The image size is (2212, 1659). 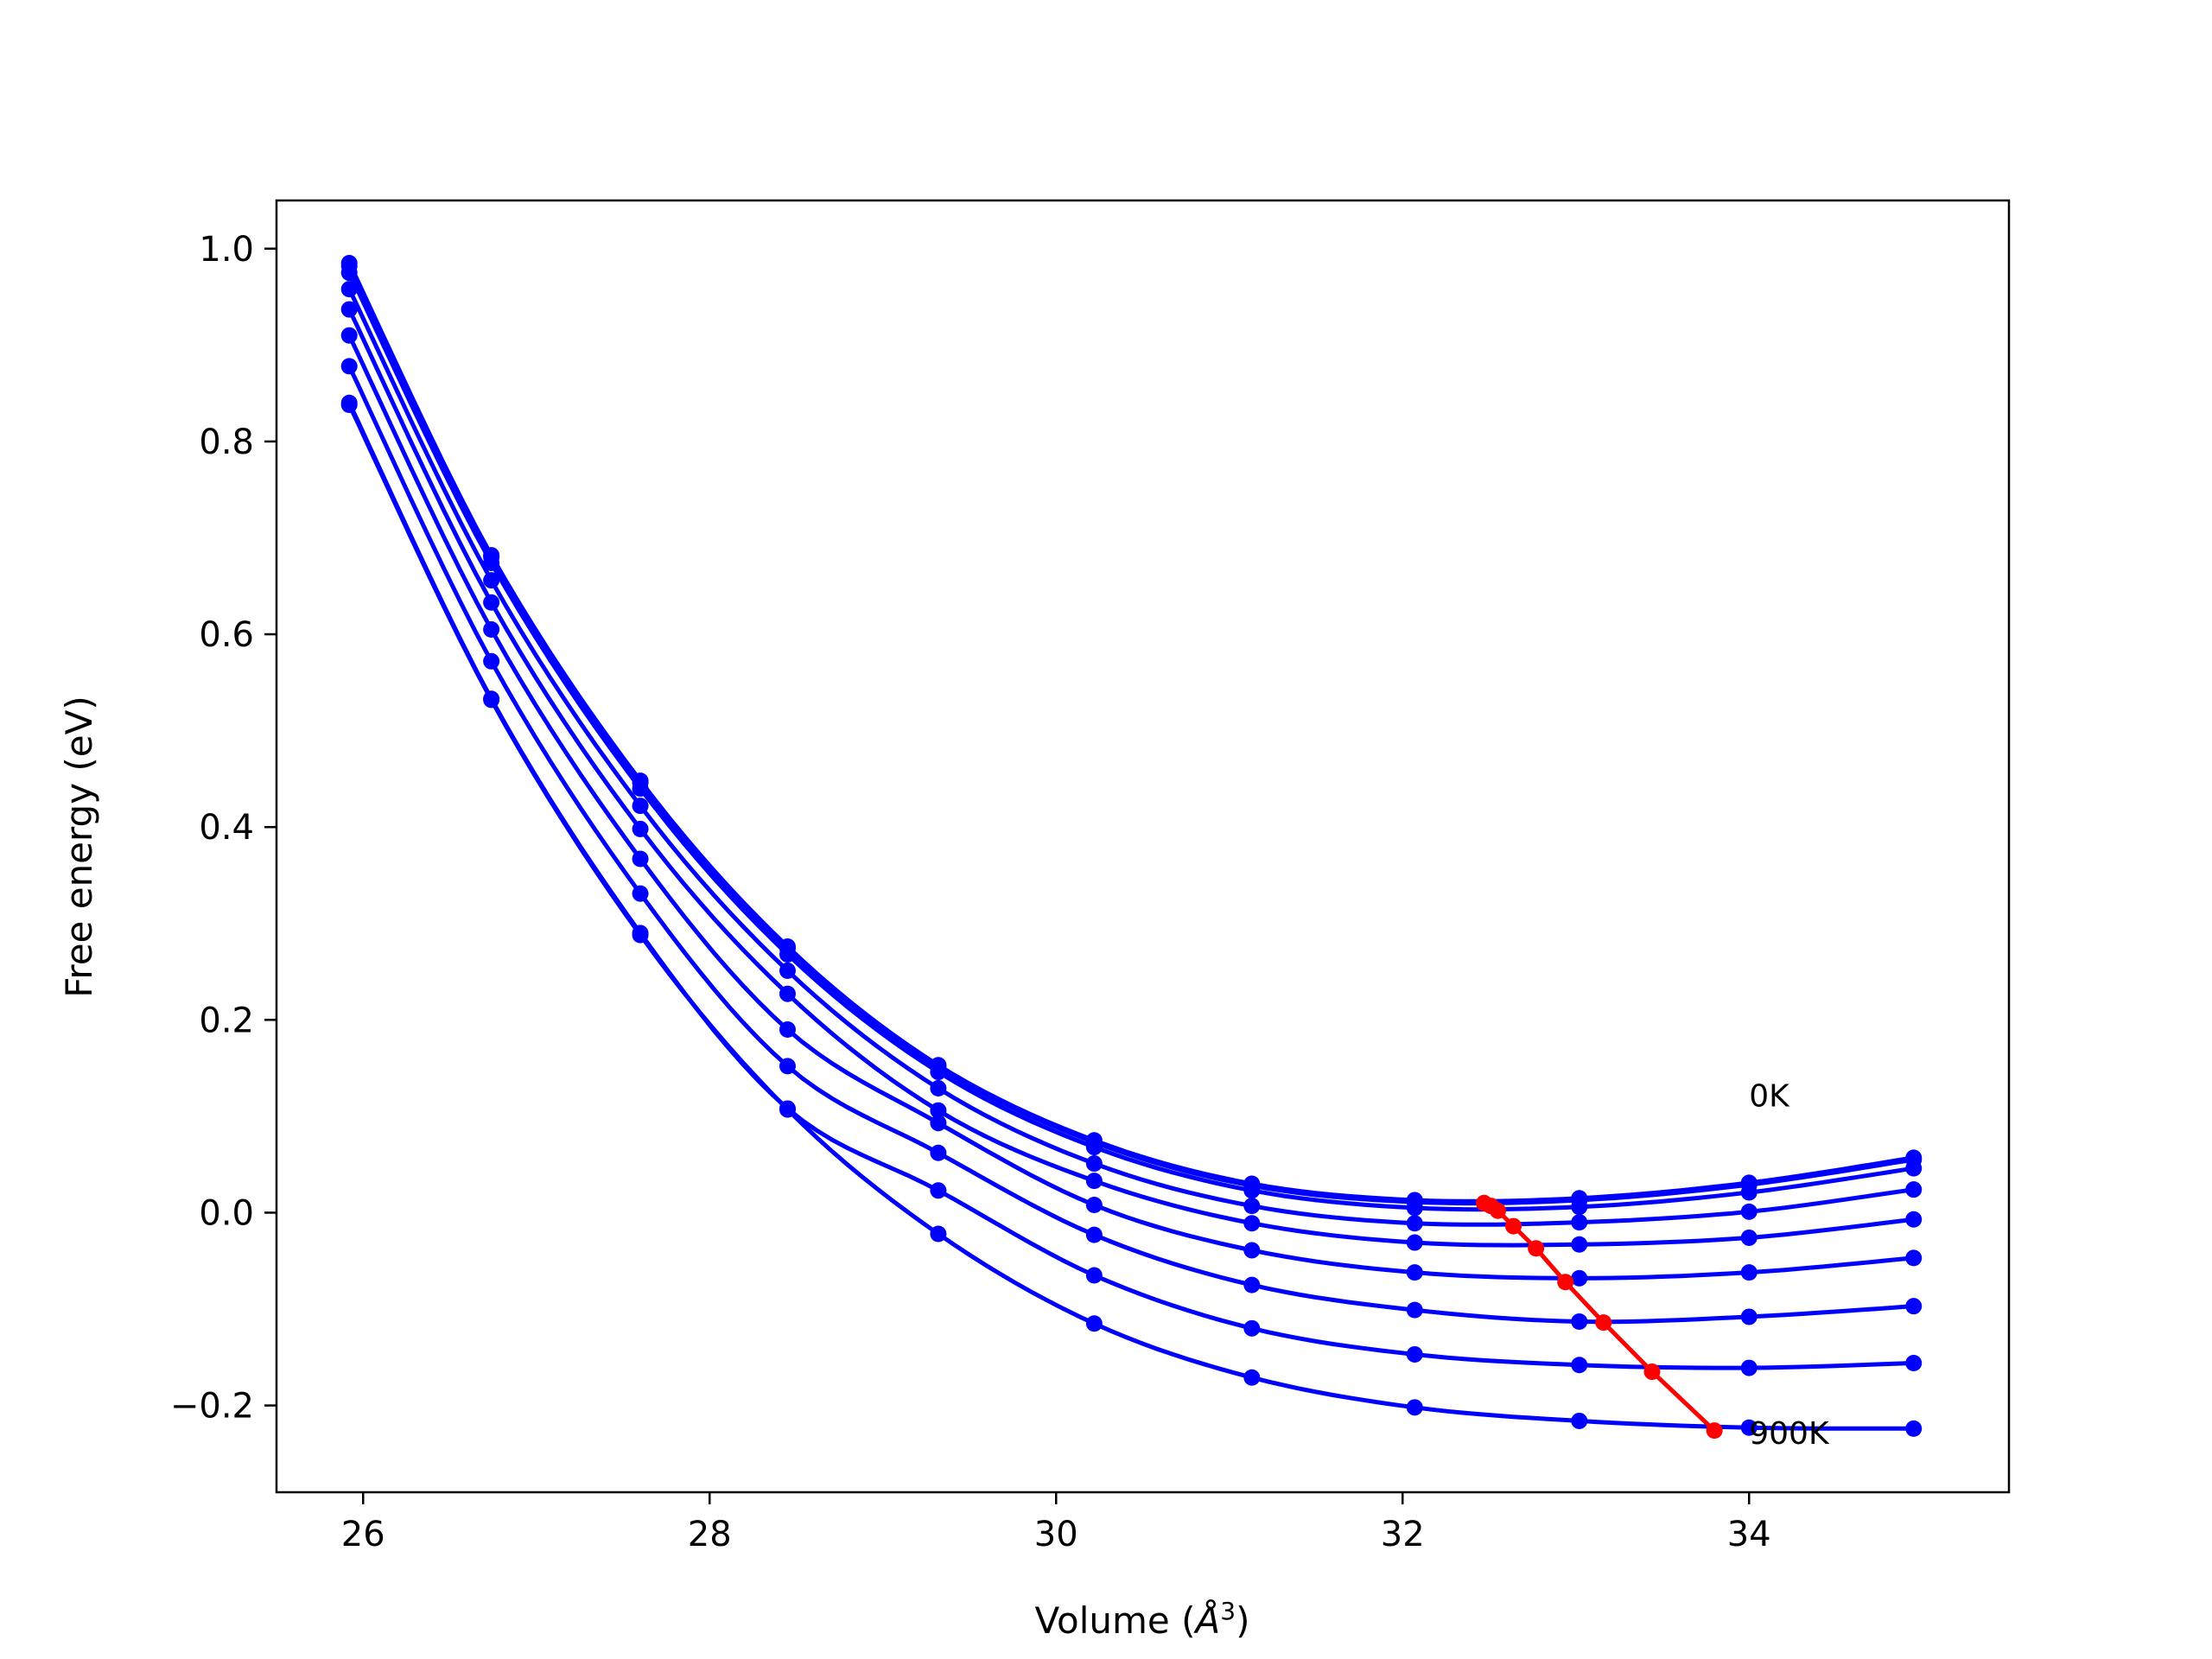 What do you see at coordinates (212, 1407) in the screenshot?
I see `y-tick-label-0: −0.2` at bounding box center [212, 1407].